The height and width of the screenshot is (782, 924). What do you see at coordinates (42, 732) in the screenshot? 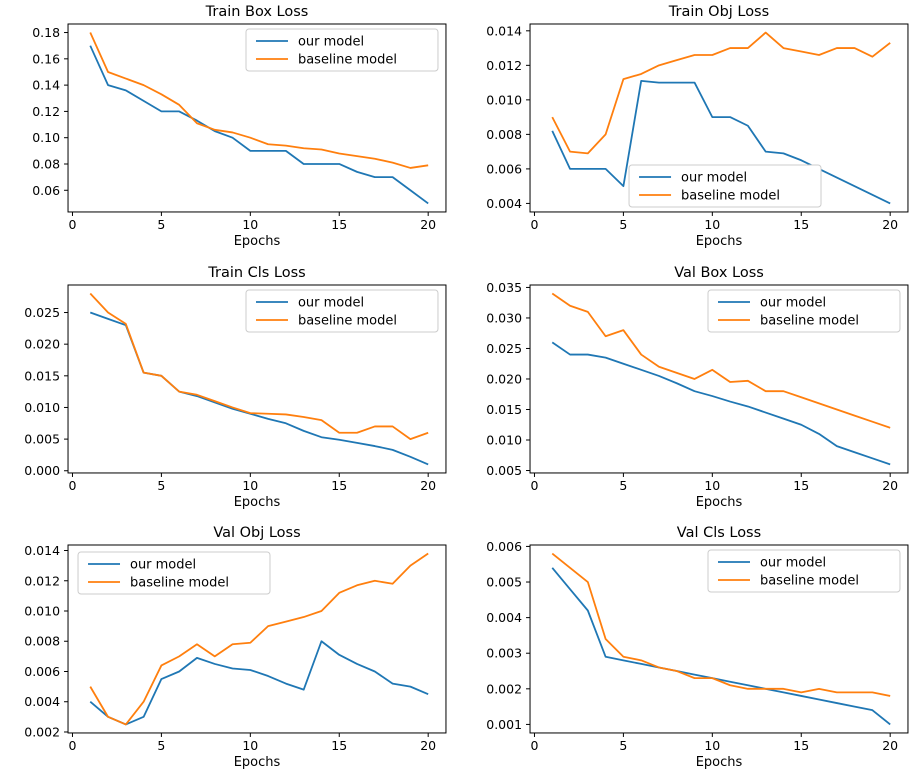
I see `y-tick-label: 0.002` at bounding box center [42, 732].